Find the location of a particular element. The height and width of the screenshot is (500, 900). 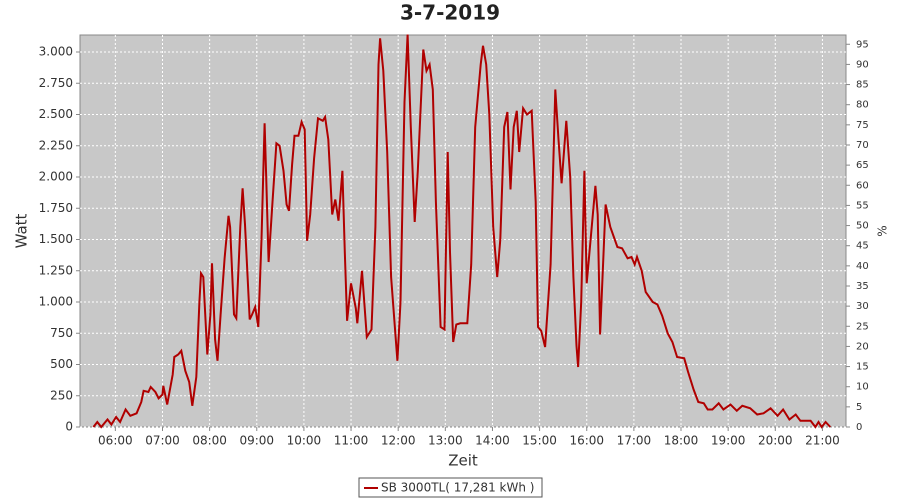

y-tick-label: 0 is located at coordinates (69, 427).